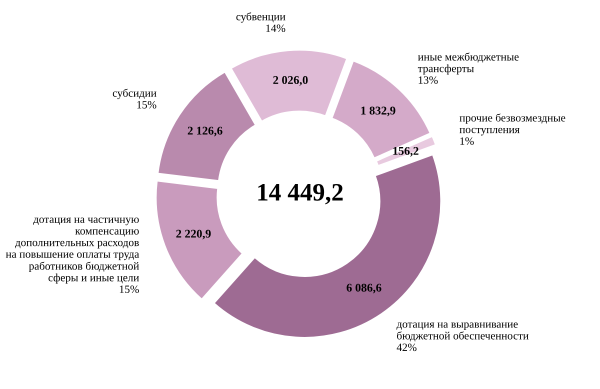 The width and height of the screenshot is (600, 389). I want to click on slice-label: прочие безвозмездные поступления 1%, so click(513, 129).